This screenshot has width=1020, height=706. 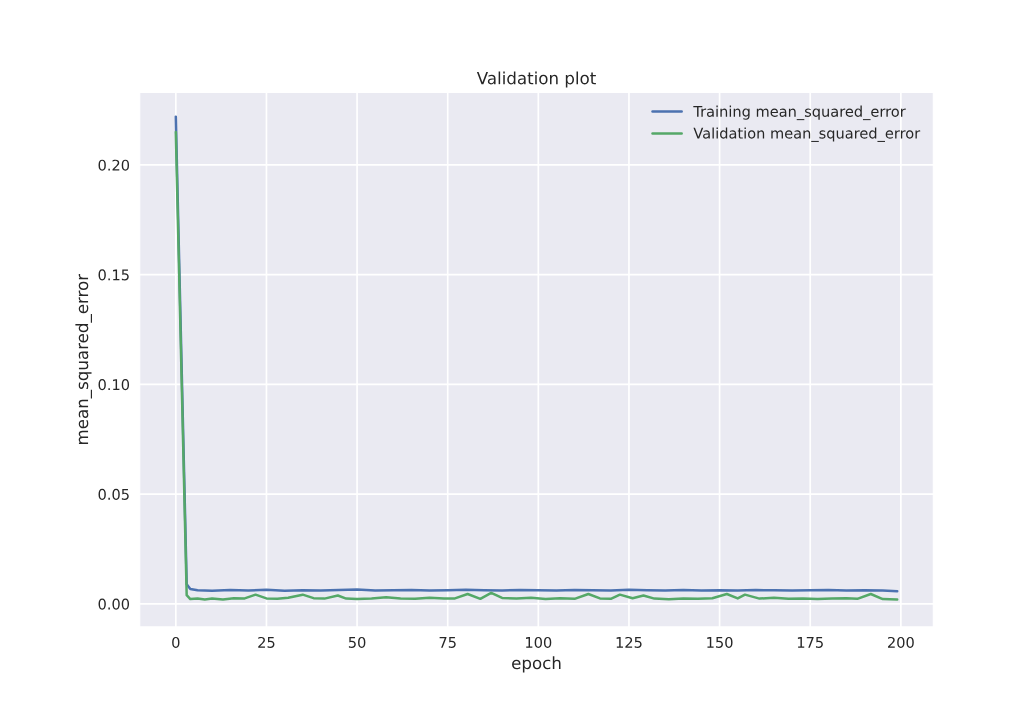 I want to click on x-tick-label: 75, so click(x=447, y=642).